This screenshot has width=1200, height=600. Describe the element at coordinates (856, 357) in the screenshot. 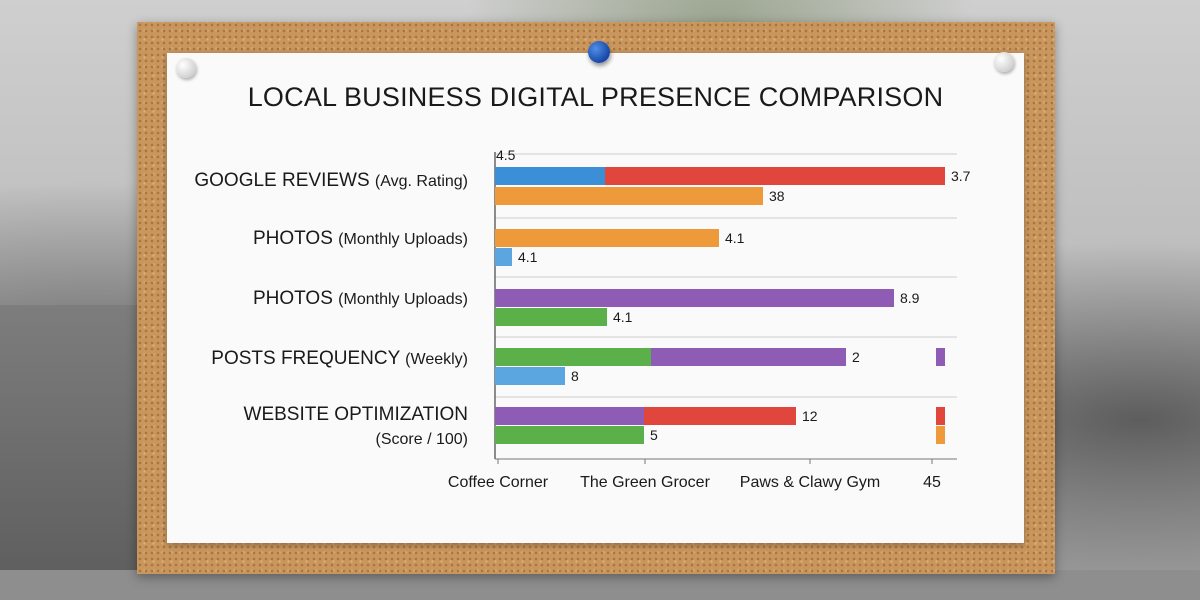

I see `data-label: 2` at that location.